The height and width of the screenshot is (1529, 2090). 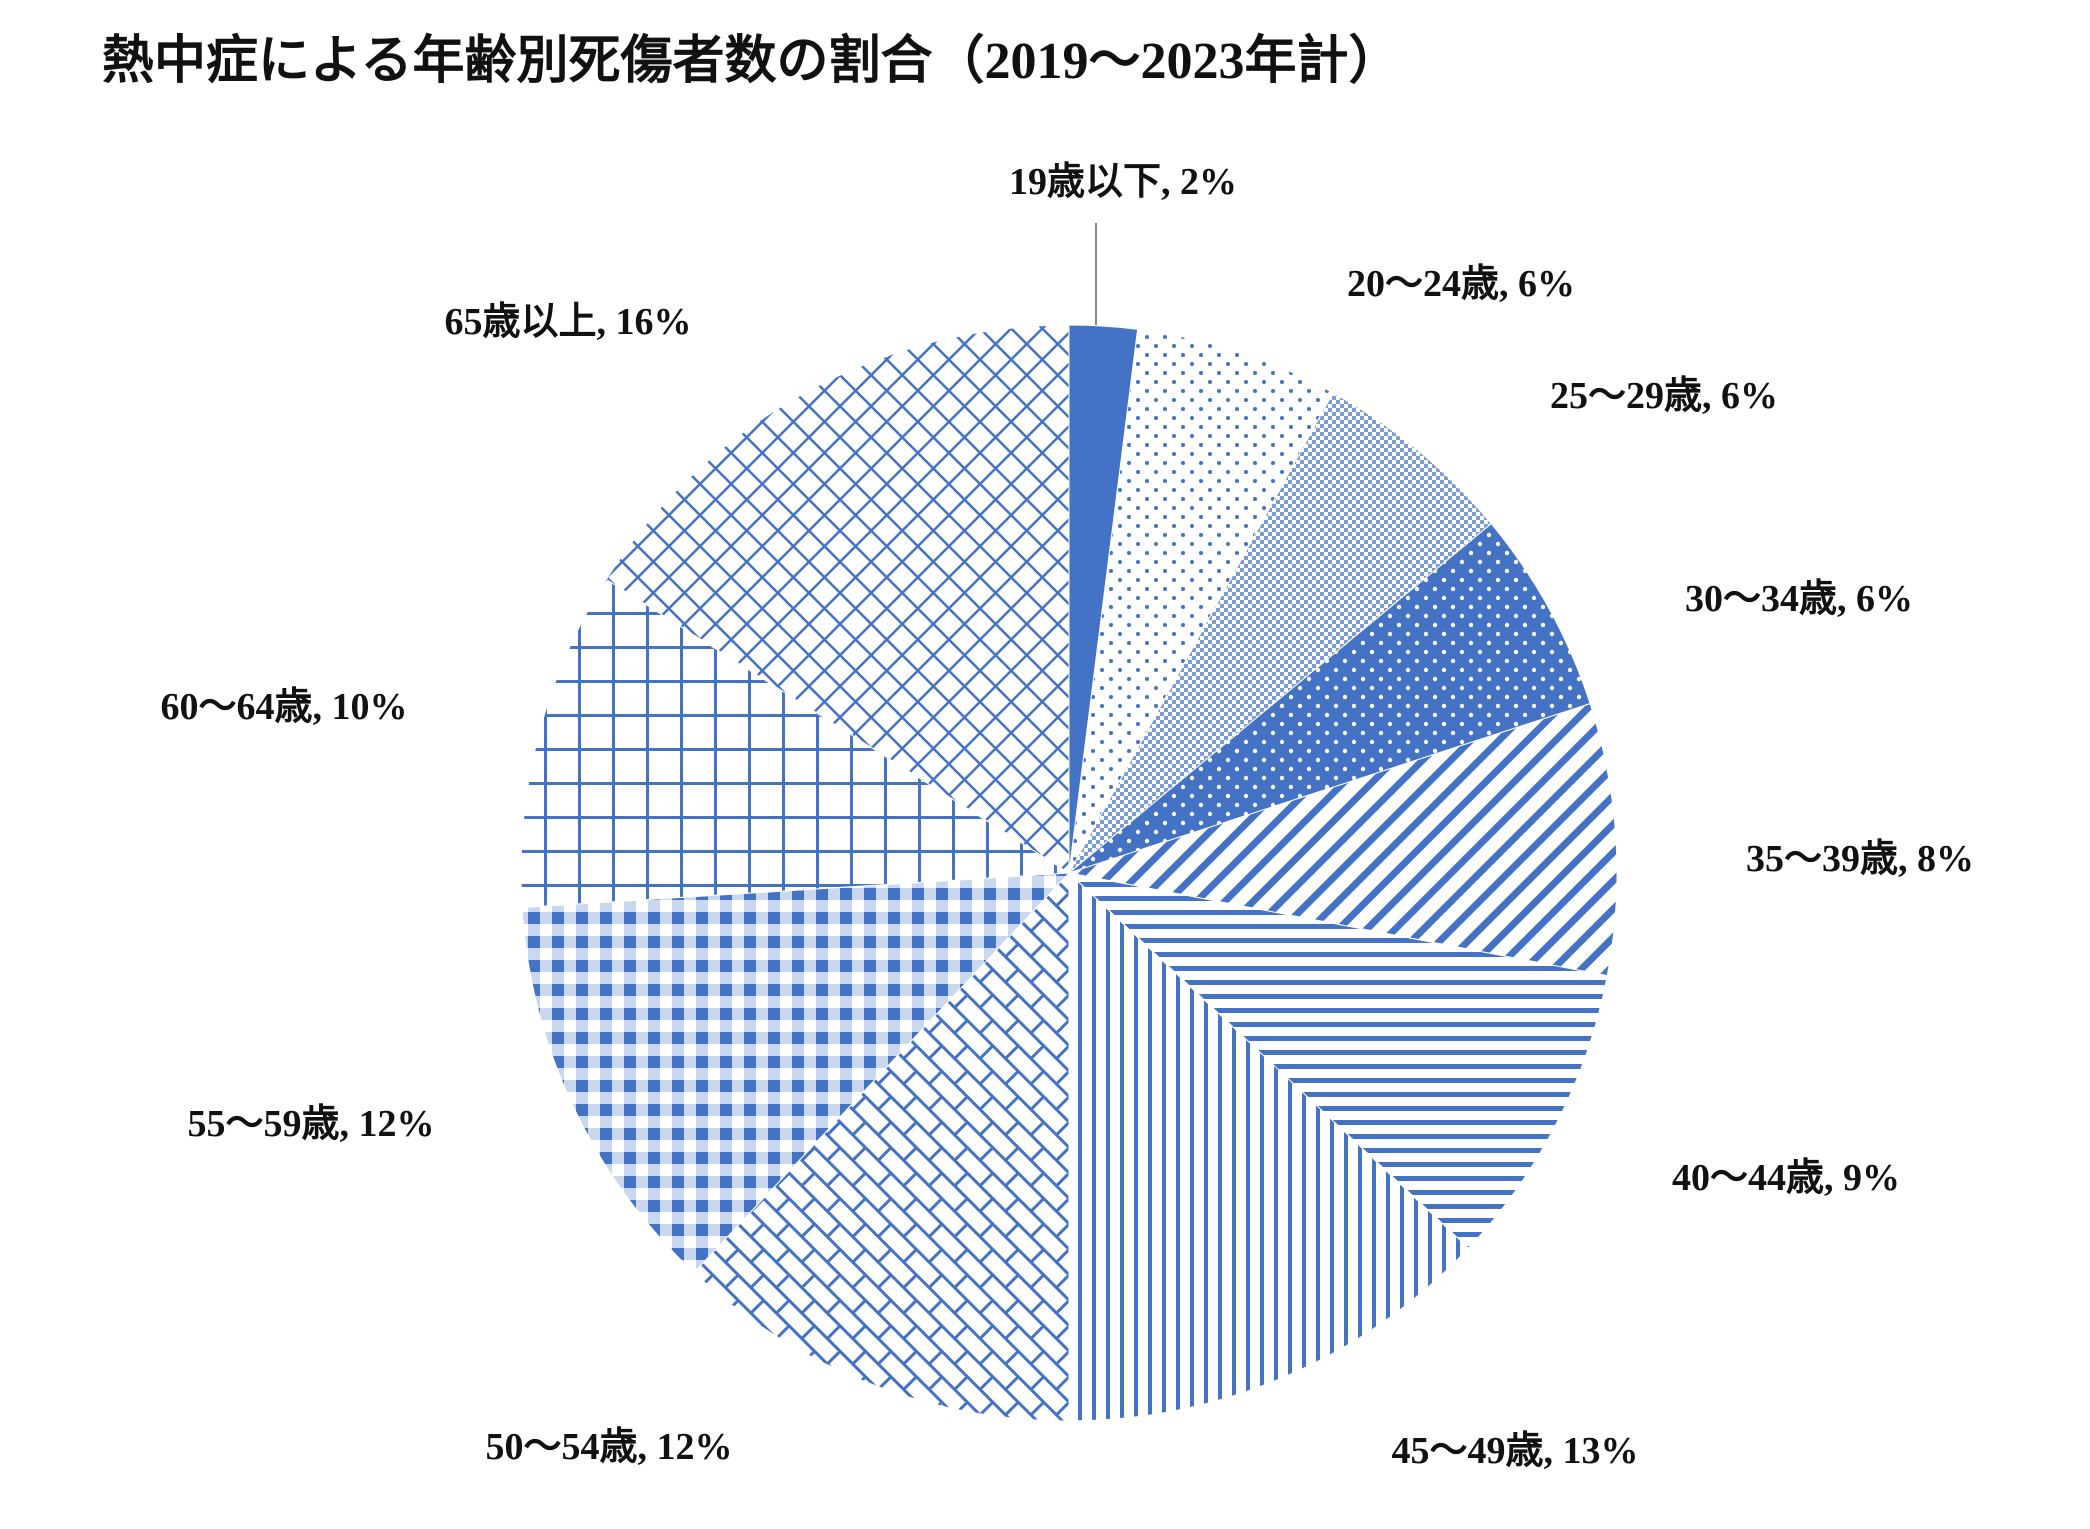 I want to click on category-label: 45～49歳, so click(x=1467, y=1451).